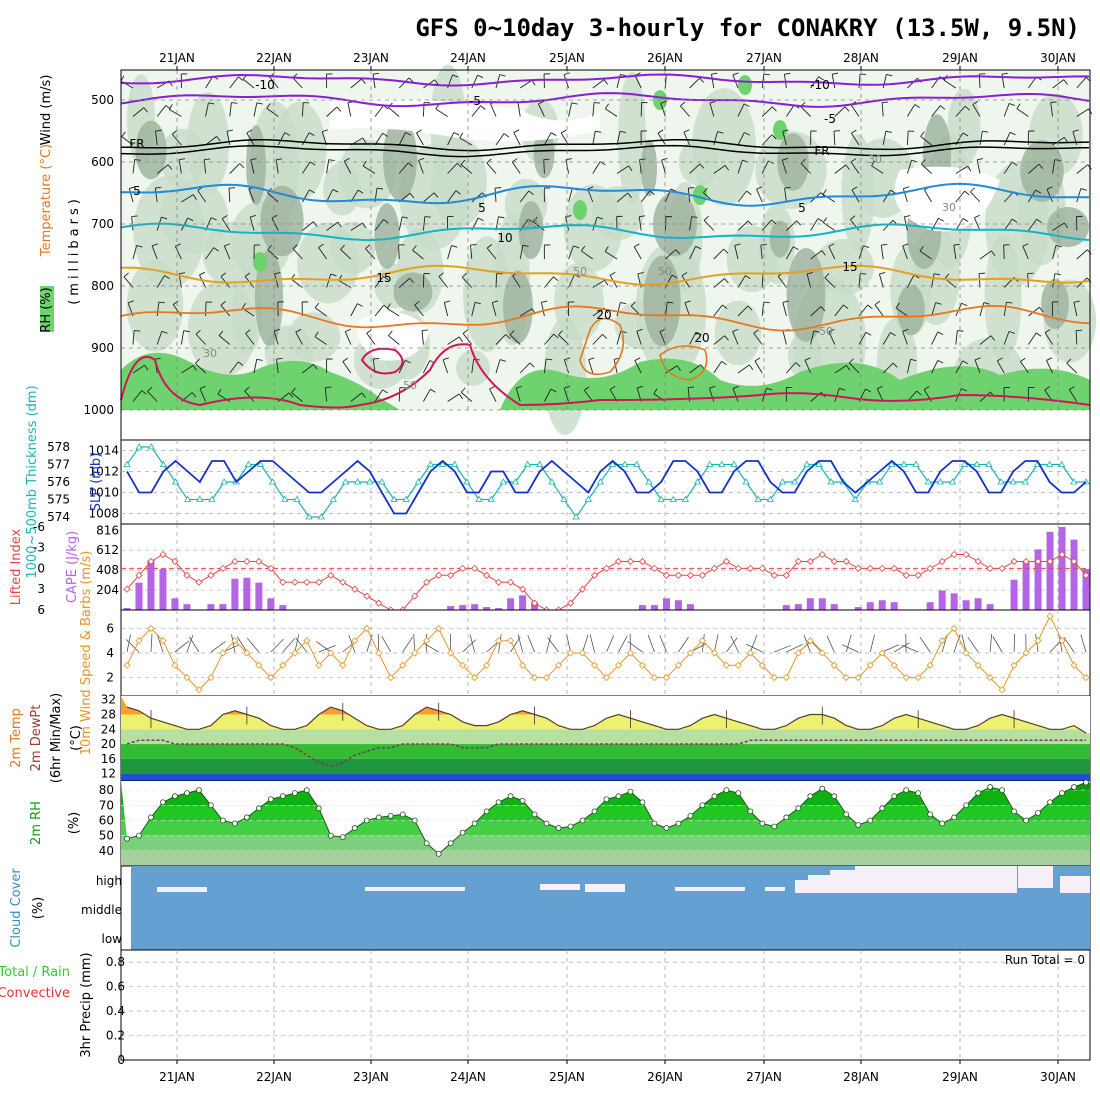 This screenshot has height=1100, width=1100. What do you see at coordinates (820, 85) in the screenshot?
I see `contour-label: -10` at bounding box center [820, 85].